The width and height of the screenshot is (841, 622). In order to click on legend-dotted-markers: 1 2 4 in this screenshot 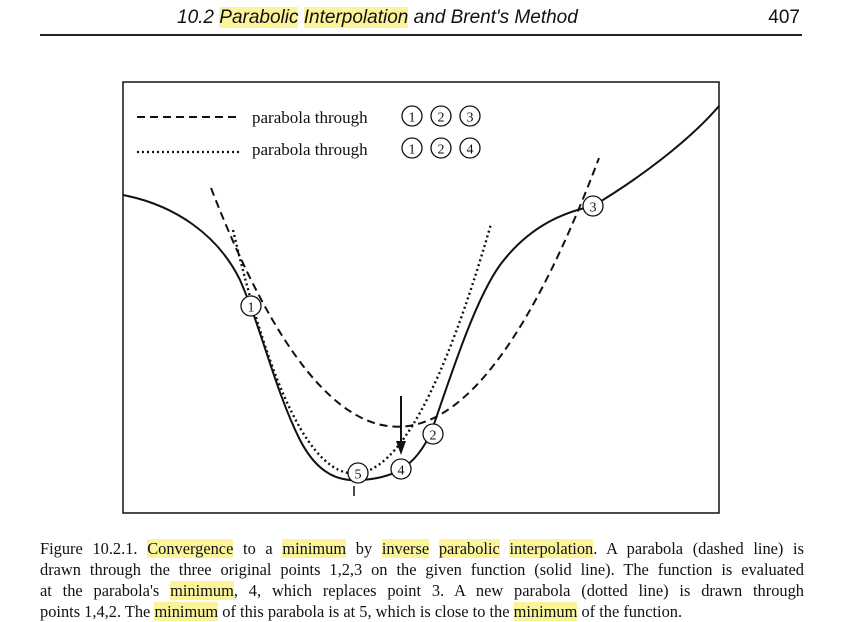, I will do `click(441, 148)`.